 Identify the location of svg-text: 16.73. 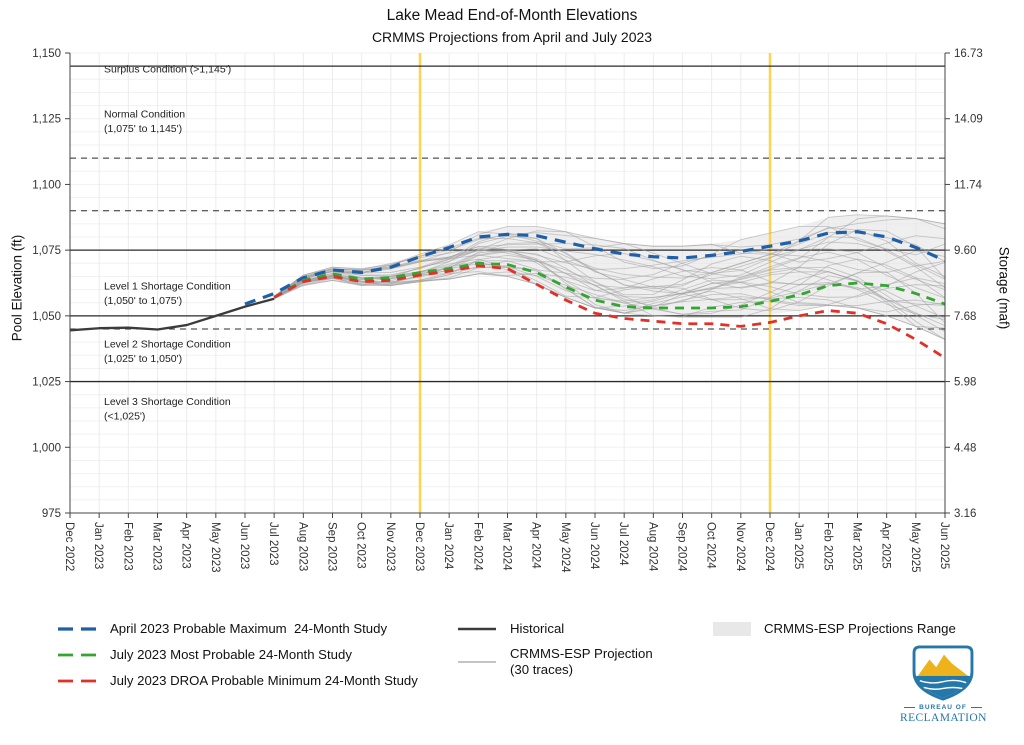
(968, 54).